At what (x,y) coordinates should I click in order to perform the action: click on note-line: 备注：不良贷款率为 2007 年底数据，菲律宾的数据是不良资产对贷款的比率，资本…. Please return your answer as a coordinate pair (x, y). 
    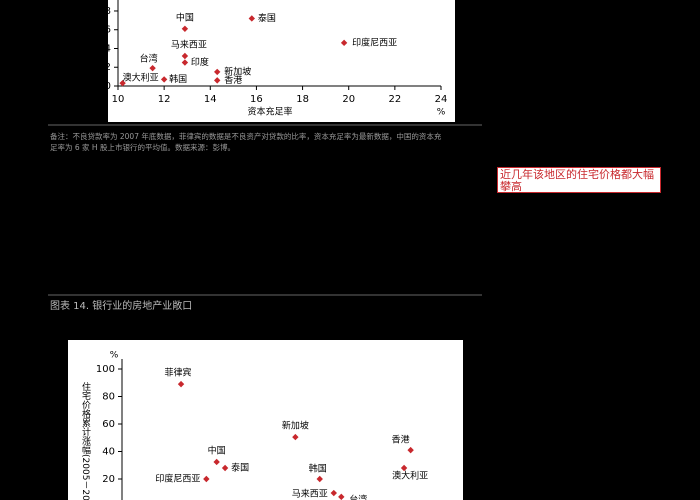
    Looking at the image, I should click on (246, 136).